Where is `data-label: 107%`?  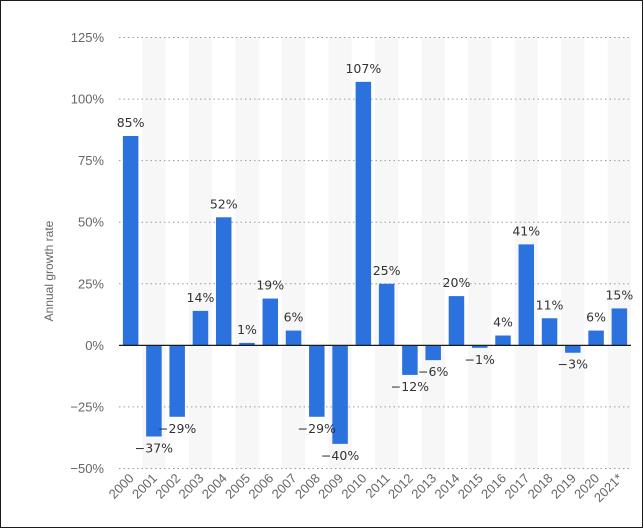
data-label: 107% is located at coordinates (363, 68).